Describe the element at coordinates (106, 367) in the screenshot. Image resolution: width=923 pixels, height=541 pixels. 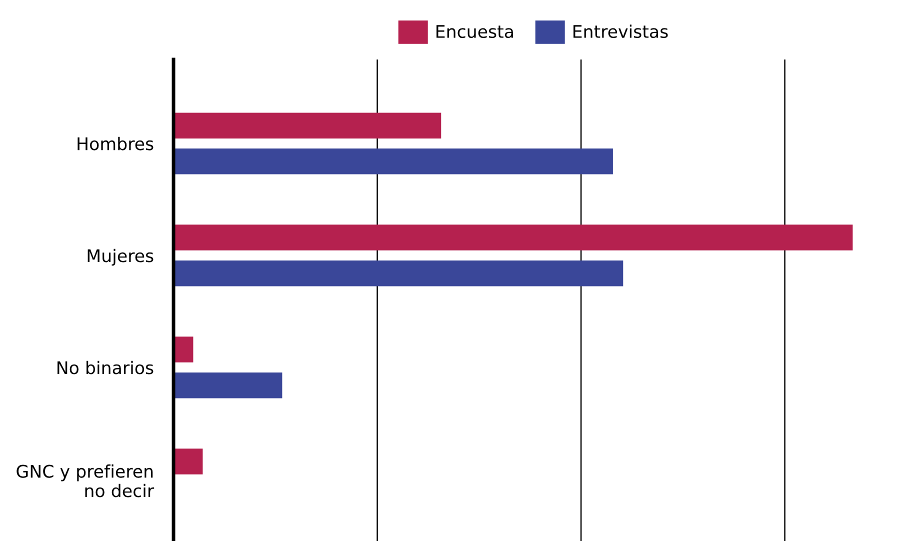
I see `y-tick-label: No binarios` at that location.